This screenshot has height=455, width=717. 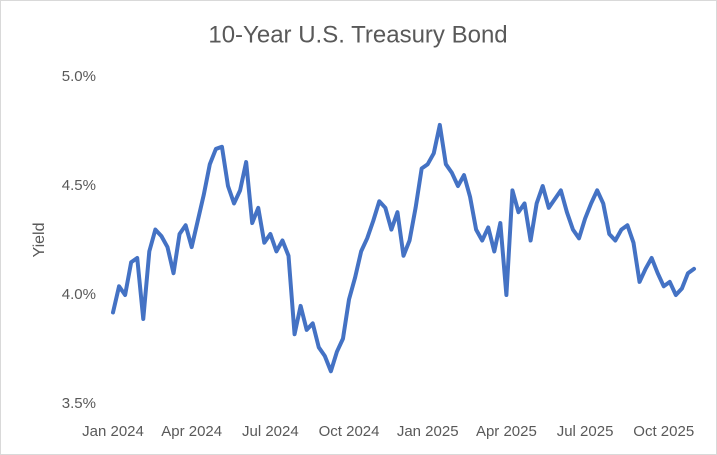 What do you see at coordinates (79, 185) in the screenshot?
I see `y-tick-label: 4.5%` at bounding box center [79, 185].